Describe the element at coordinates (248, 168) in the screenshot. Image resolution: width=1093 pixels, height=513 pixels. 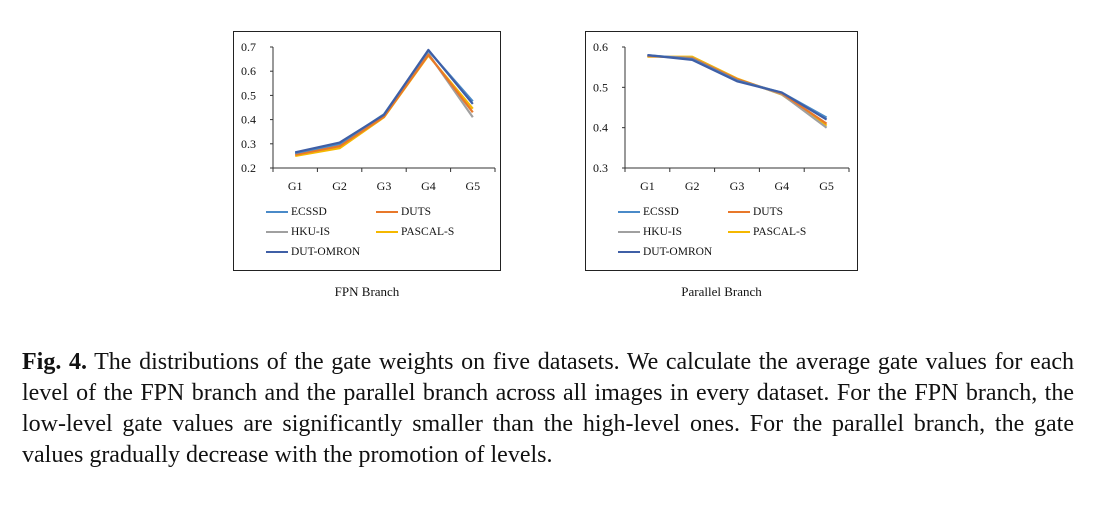
I see `y-tick-label: 0.2` at that location.